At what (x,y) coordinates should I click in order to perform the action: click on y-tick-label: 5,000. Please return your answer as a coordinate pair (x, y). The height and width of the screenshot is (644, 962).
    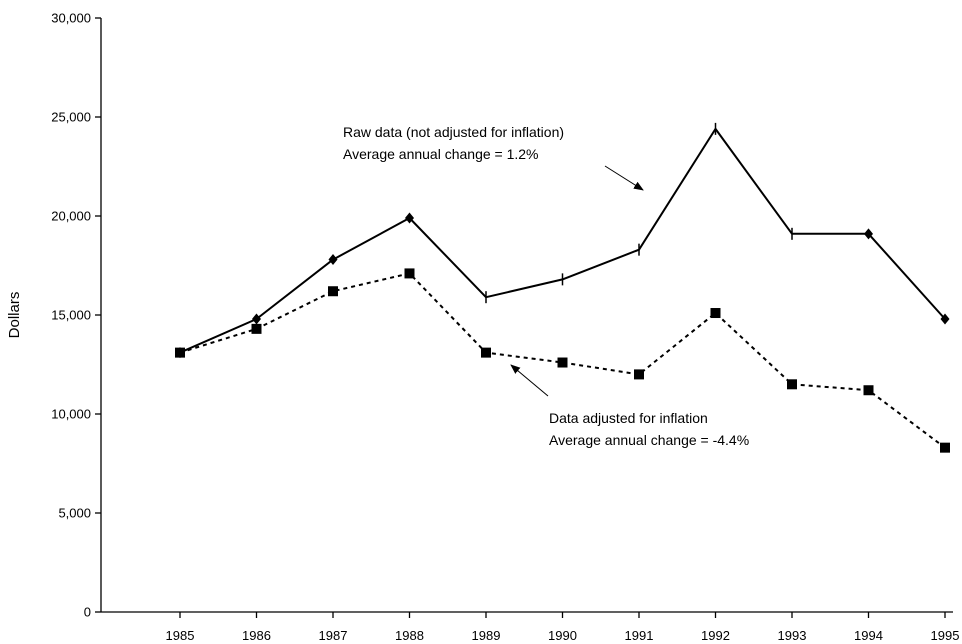
    Looking at the image, I should click on (74, 513).